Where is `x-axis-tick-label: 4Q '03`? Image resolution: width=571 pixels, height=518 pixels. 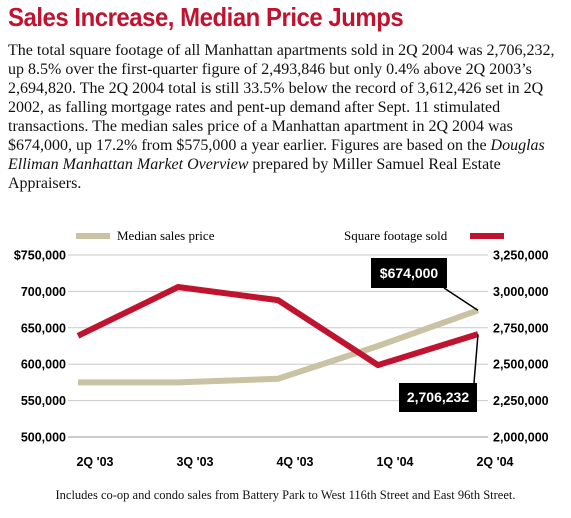 x-axis-tick-label: 4Q '03 is located at coordinates (294, 462).